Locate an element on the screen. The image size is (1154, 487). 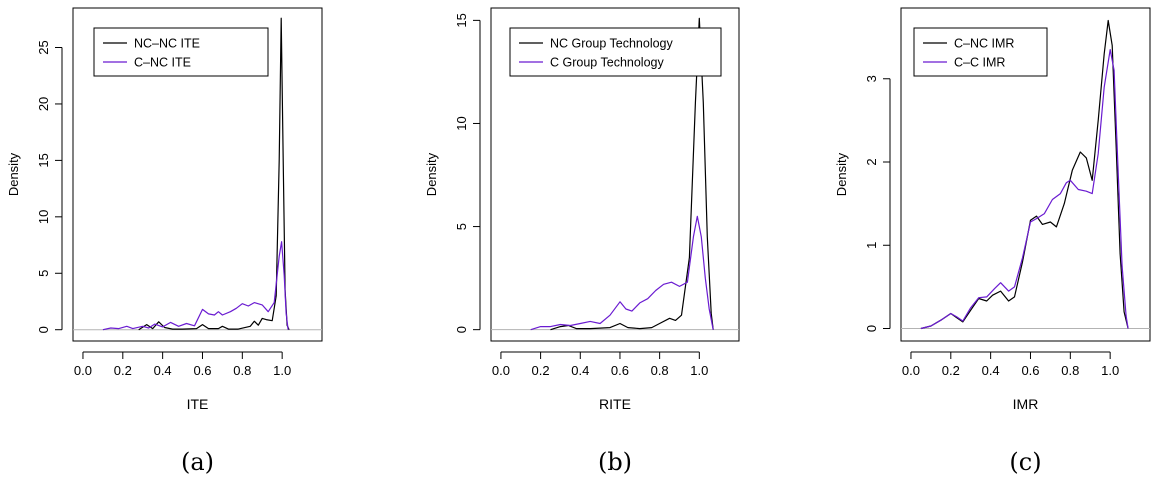
legend: NC–NC ITE C–NC ITE is located at coordinates (181, 52).